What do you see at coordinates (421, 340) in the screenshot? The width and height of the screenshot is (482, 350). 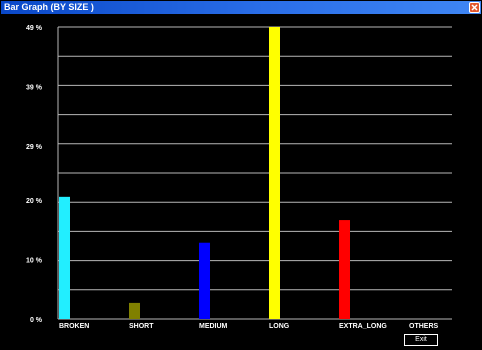 I see `exit-button: Exit` at bounding box center [421, 340].